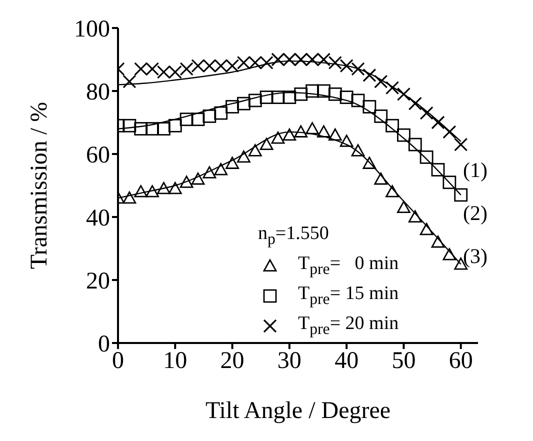 Image resolution: width=533 pixels, height=441 pixels. Describe the element at coordinates (104, 345) in the screenshot. I see `y-tick-label: 0` at that location.